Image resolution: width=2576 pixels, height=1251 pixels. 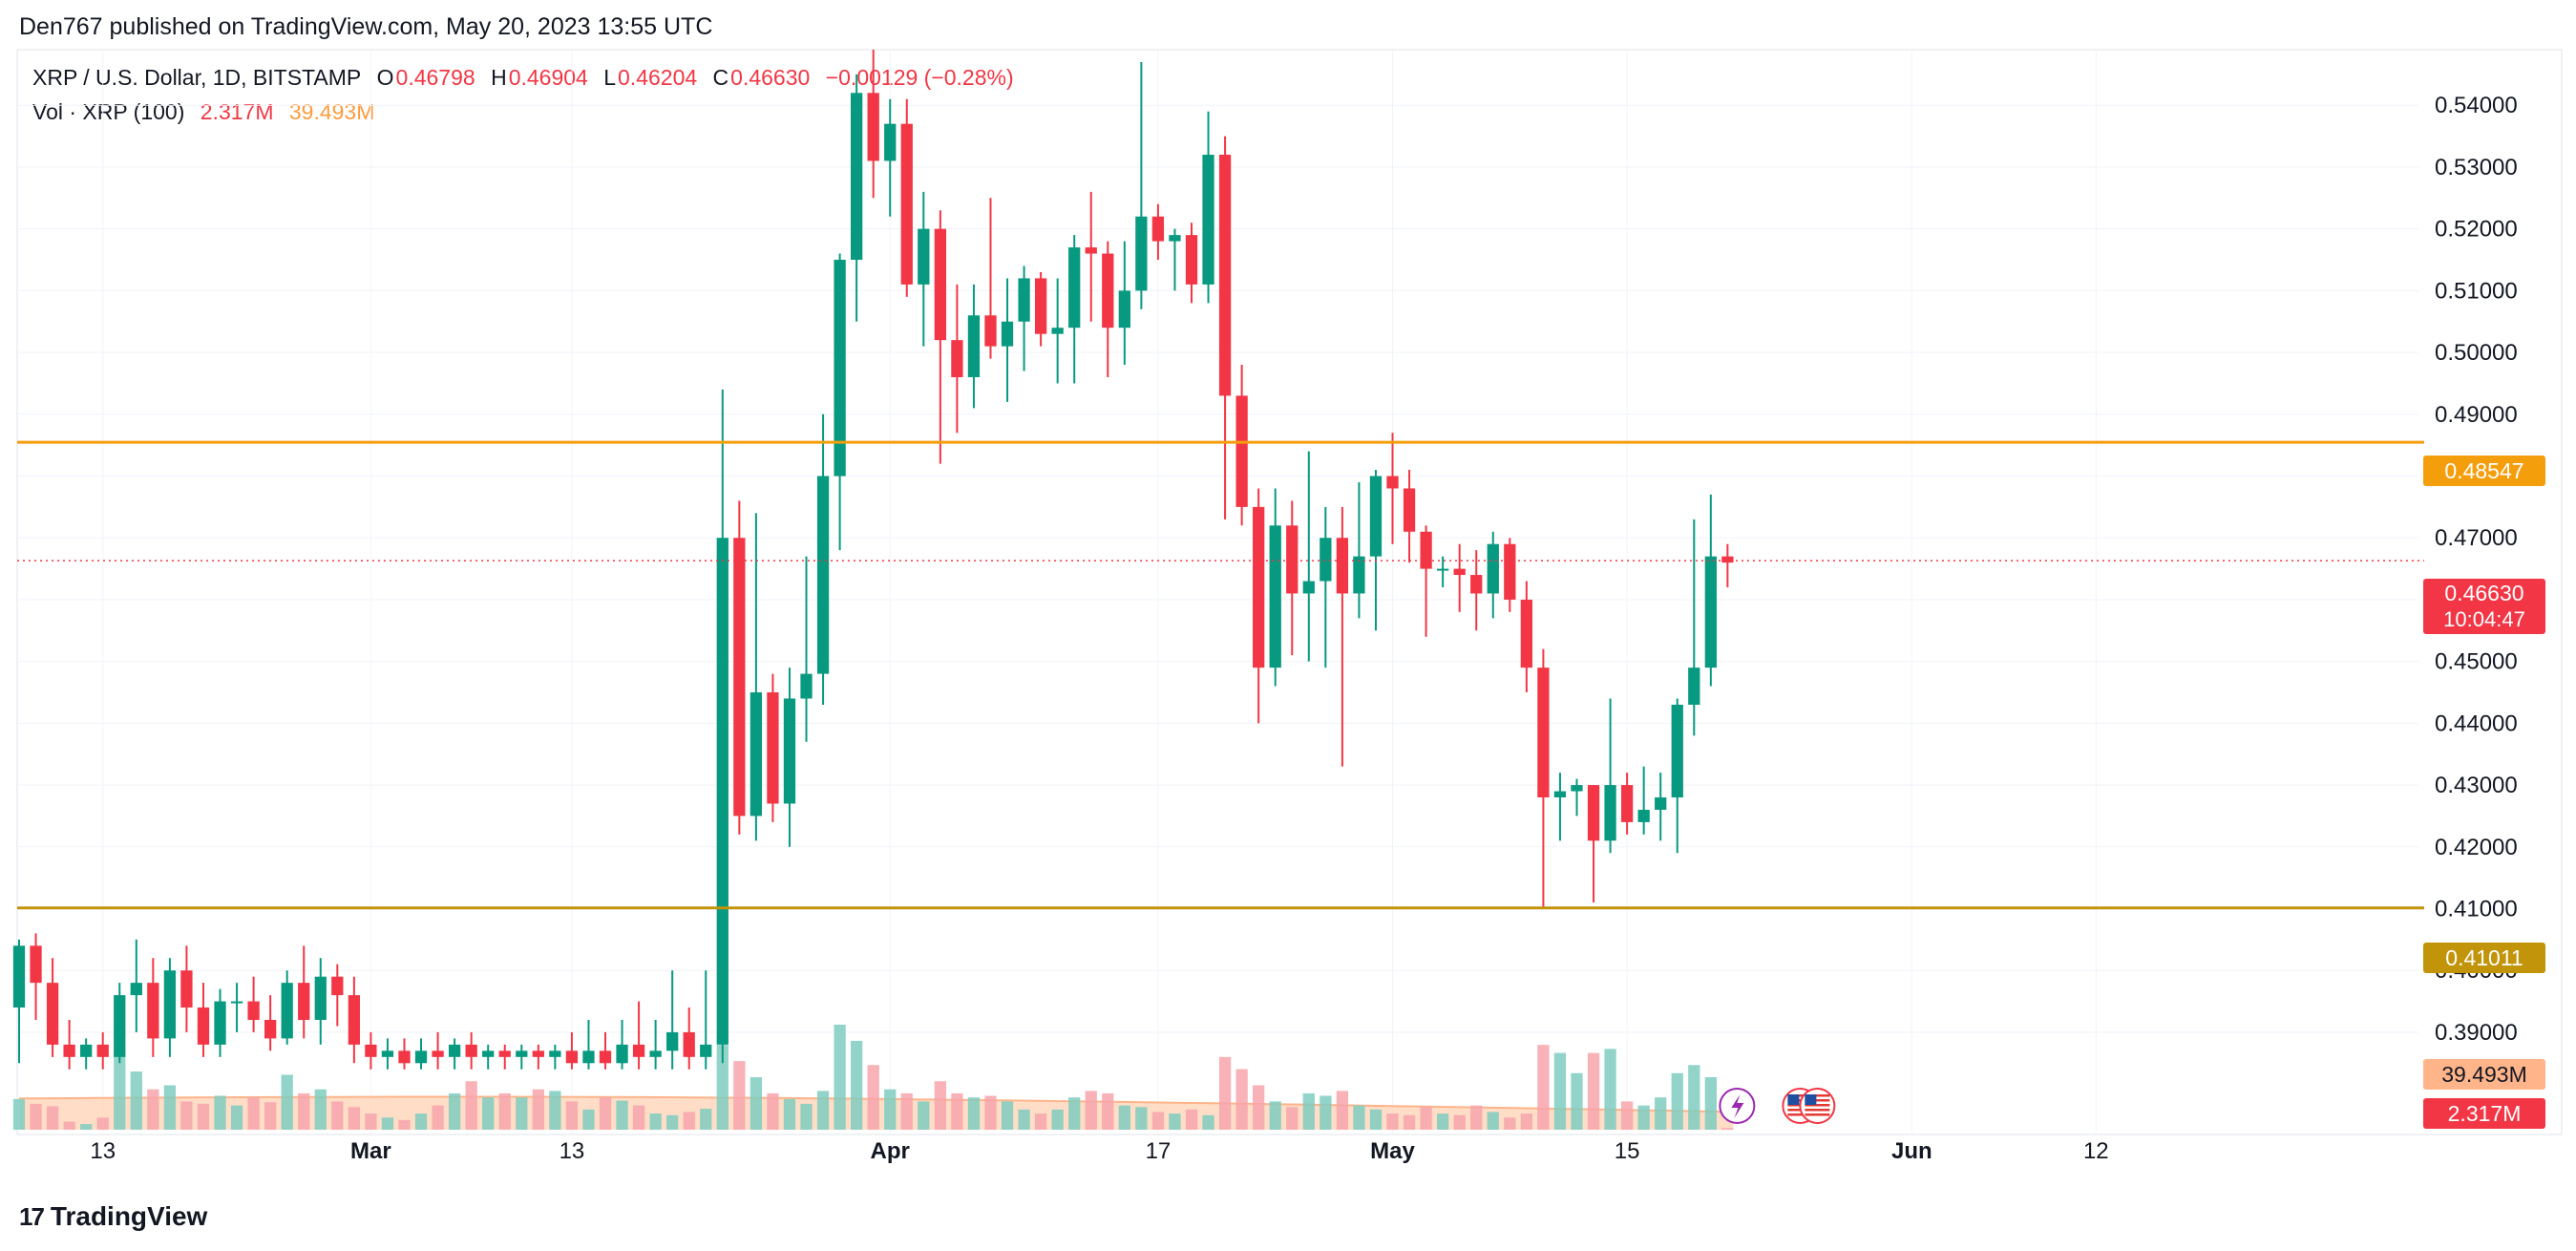 I want to click on volume-tag: 2.317M, so click(x=2484, y=1114).